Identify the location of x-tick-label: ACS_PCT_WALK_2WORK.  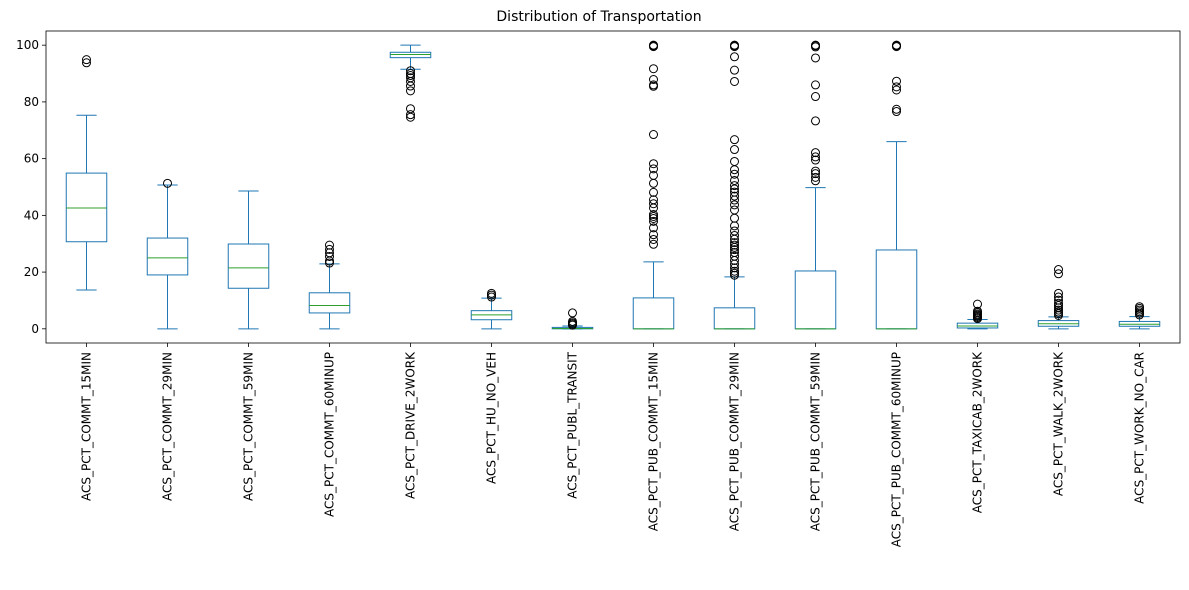
(1059, 423).